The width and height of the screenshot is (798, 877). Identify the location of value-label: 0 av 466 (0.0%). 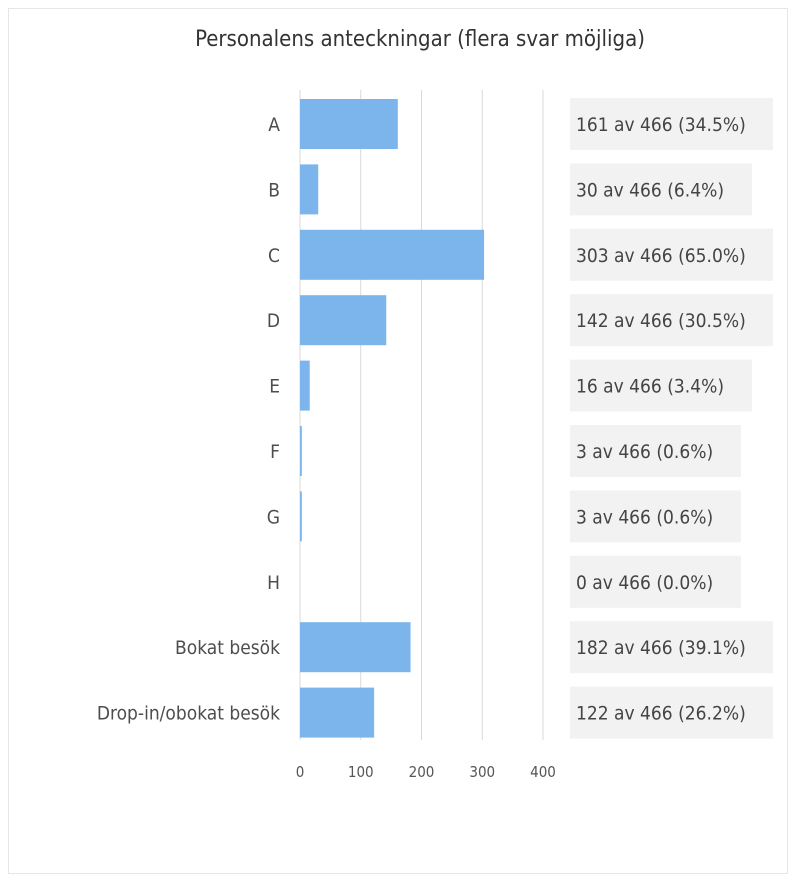
(644, 583).